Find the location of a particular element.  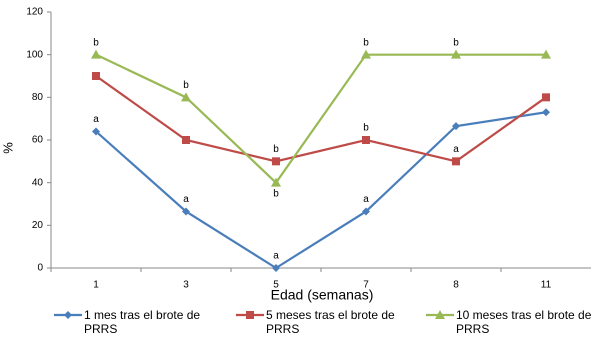

y-tick-label: 20 is located at coordinates (38, 225).